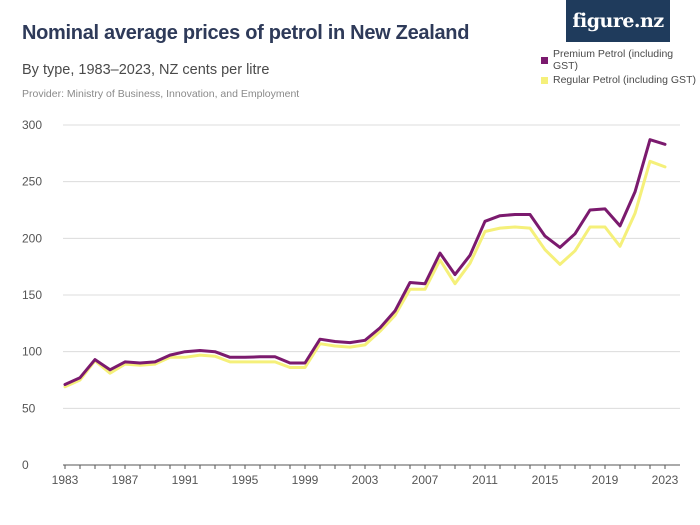 The image size is (700, 525). I want to click on x-tick-label: 2019, so click(605, 480).